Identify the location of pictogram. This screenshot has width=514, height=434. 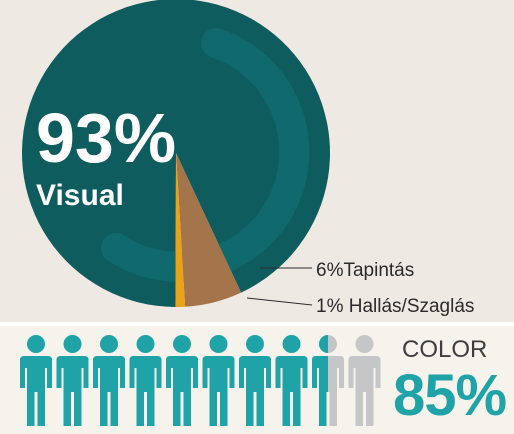
(200, 380).